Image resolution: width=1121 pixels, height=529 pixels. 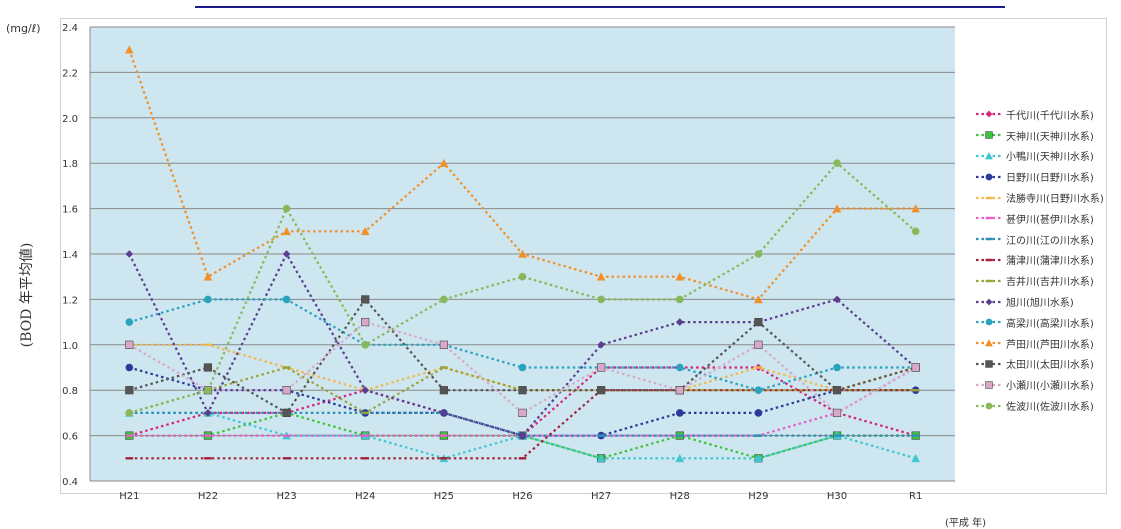 What do you see at coordinates (70, 255) in the screenshot?
I see `y-tick-label: 1.4` at bounding box center [70, 255].